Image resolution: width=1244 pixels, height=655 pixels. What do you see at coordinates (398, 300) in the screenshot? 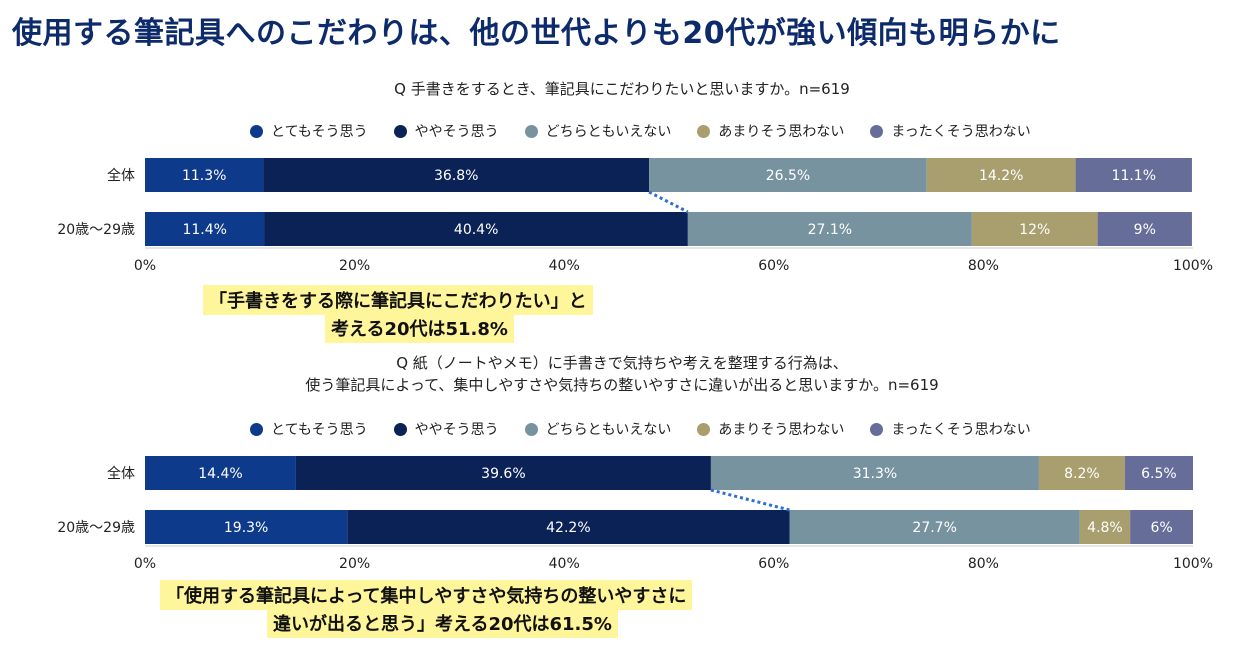
I see `callout-1-line-1: 「手書きをする際に筆記具にこだわりたい」と` at bounding box center [398, 300].